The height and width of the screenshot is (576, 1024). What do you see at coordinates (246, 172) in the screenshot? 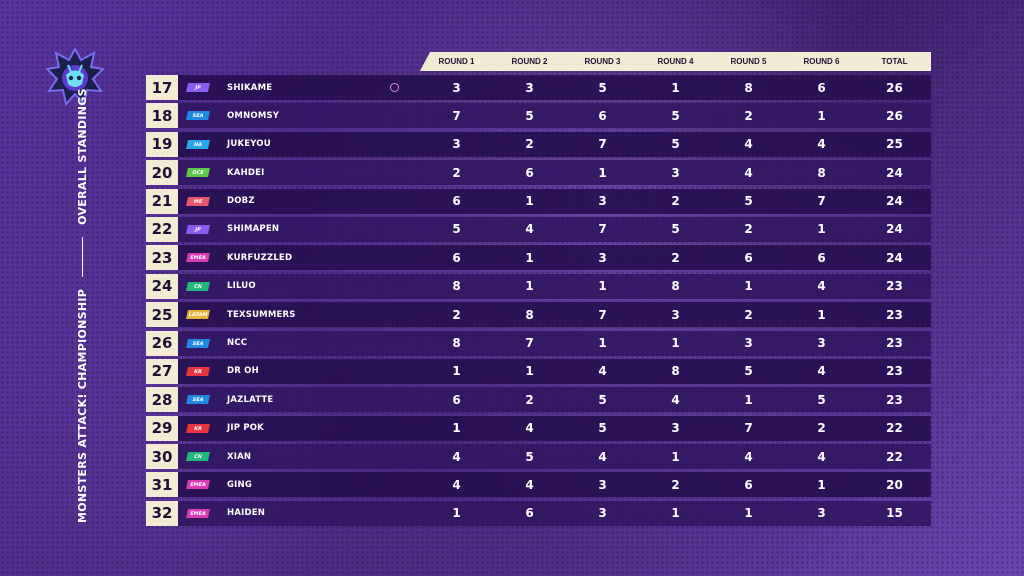
I see `player-name: KAHDEI` at bounding box center [246, 172].